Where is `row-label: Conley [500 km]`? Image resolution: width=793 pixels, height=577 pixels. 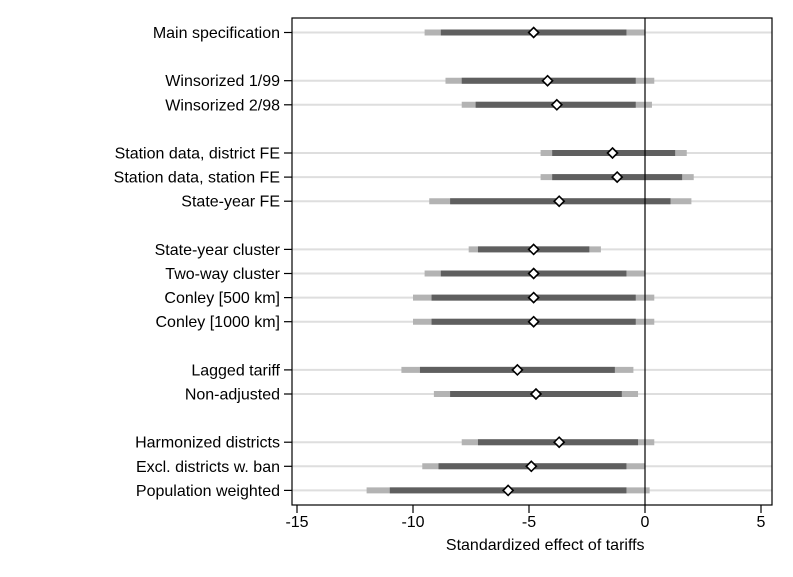
row-label: Conley [500 km] is located at coordinates (222, 298).